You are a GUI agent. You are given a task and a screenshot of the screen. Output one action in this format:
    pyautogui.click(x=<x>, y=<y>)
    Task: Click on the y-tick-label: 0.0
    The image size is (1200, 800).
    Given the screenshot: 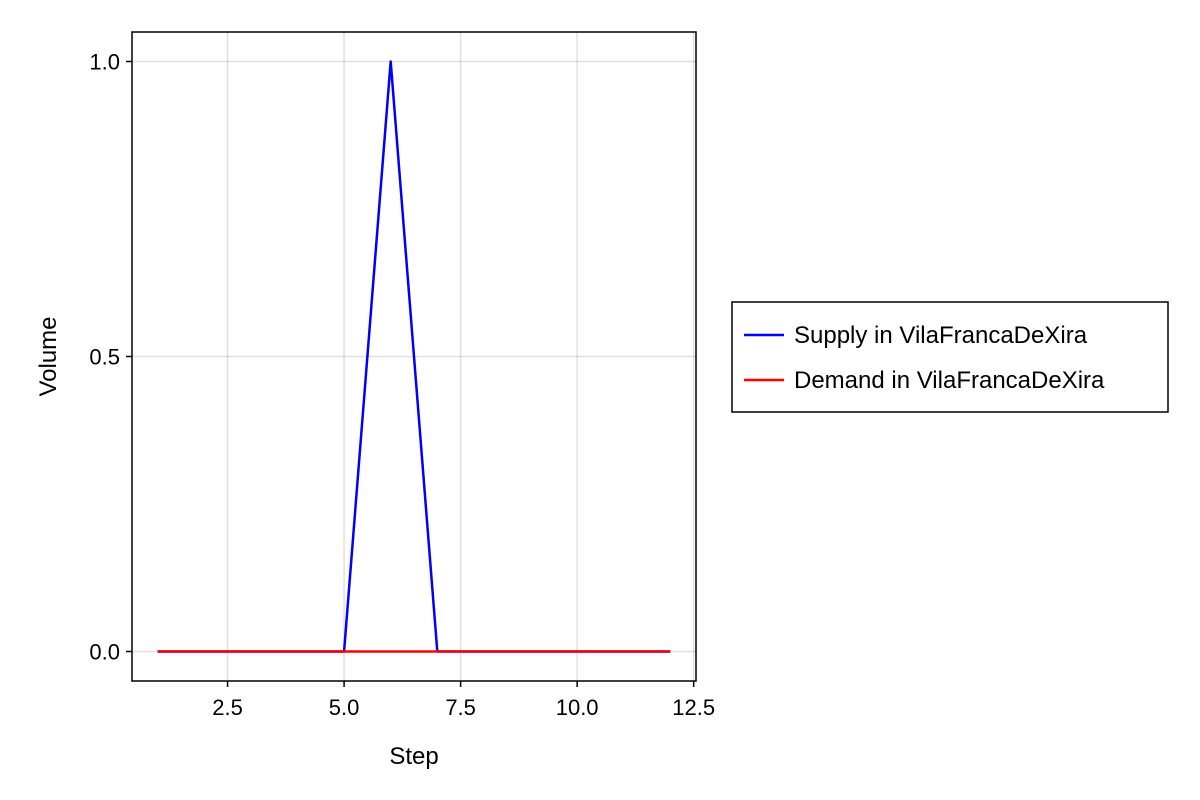 What is the action you would take?
    pyautogui.click(x=104, y=652)
    